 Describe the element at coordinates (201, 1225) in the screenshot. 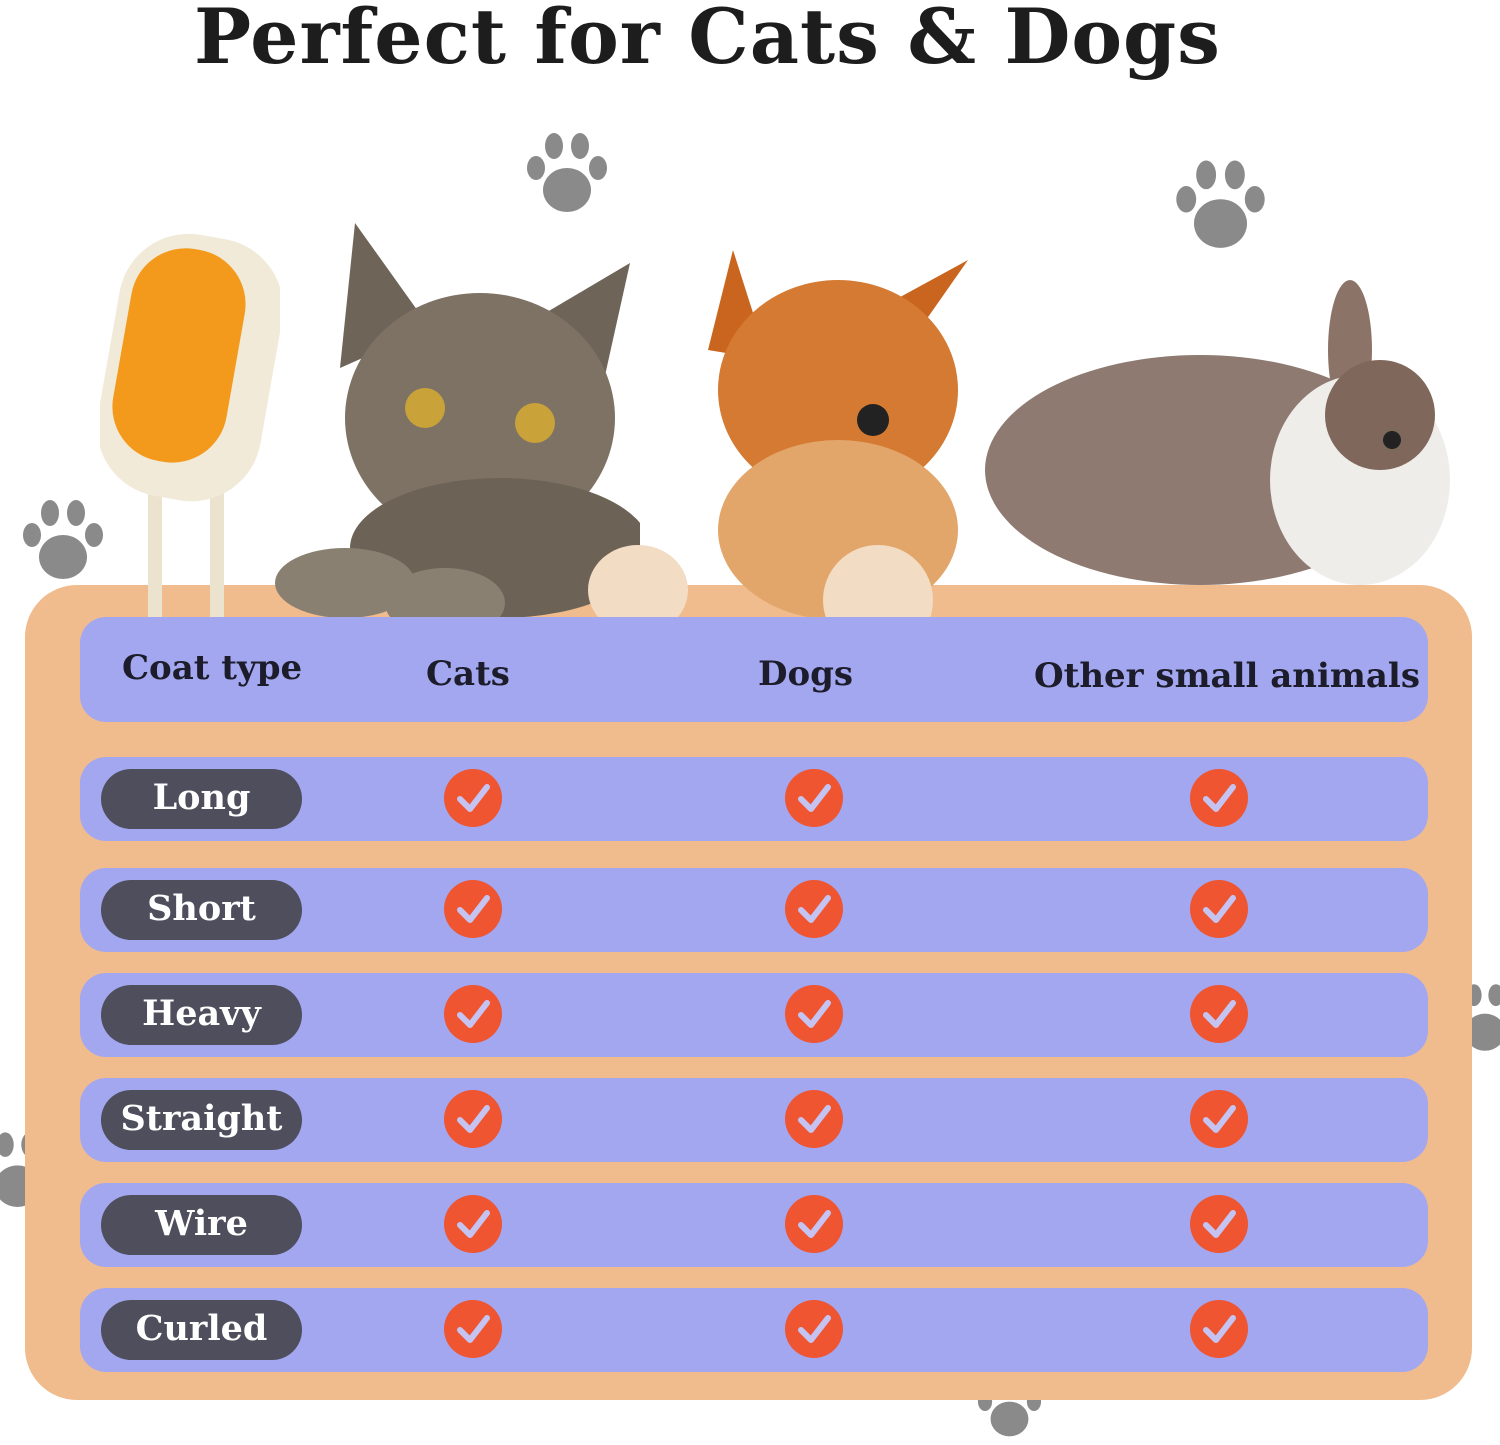

I see `coat-type-label: Wire` at that location.